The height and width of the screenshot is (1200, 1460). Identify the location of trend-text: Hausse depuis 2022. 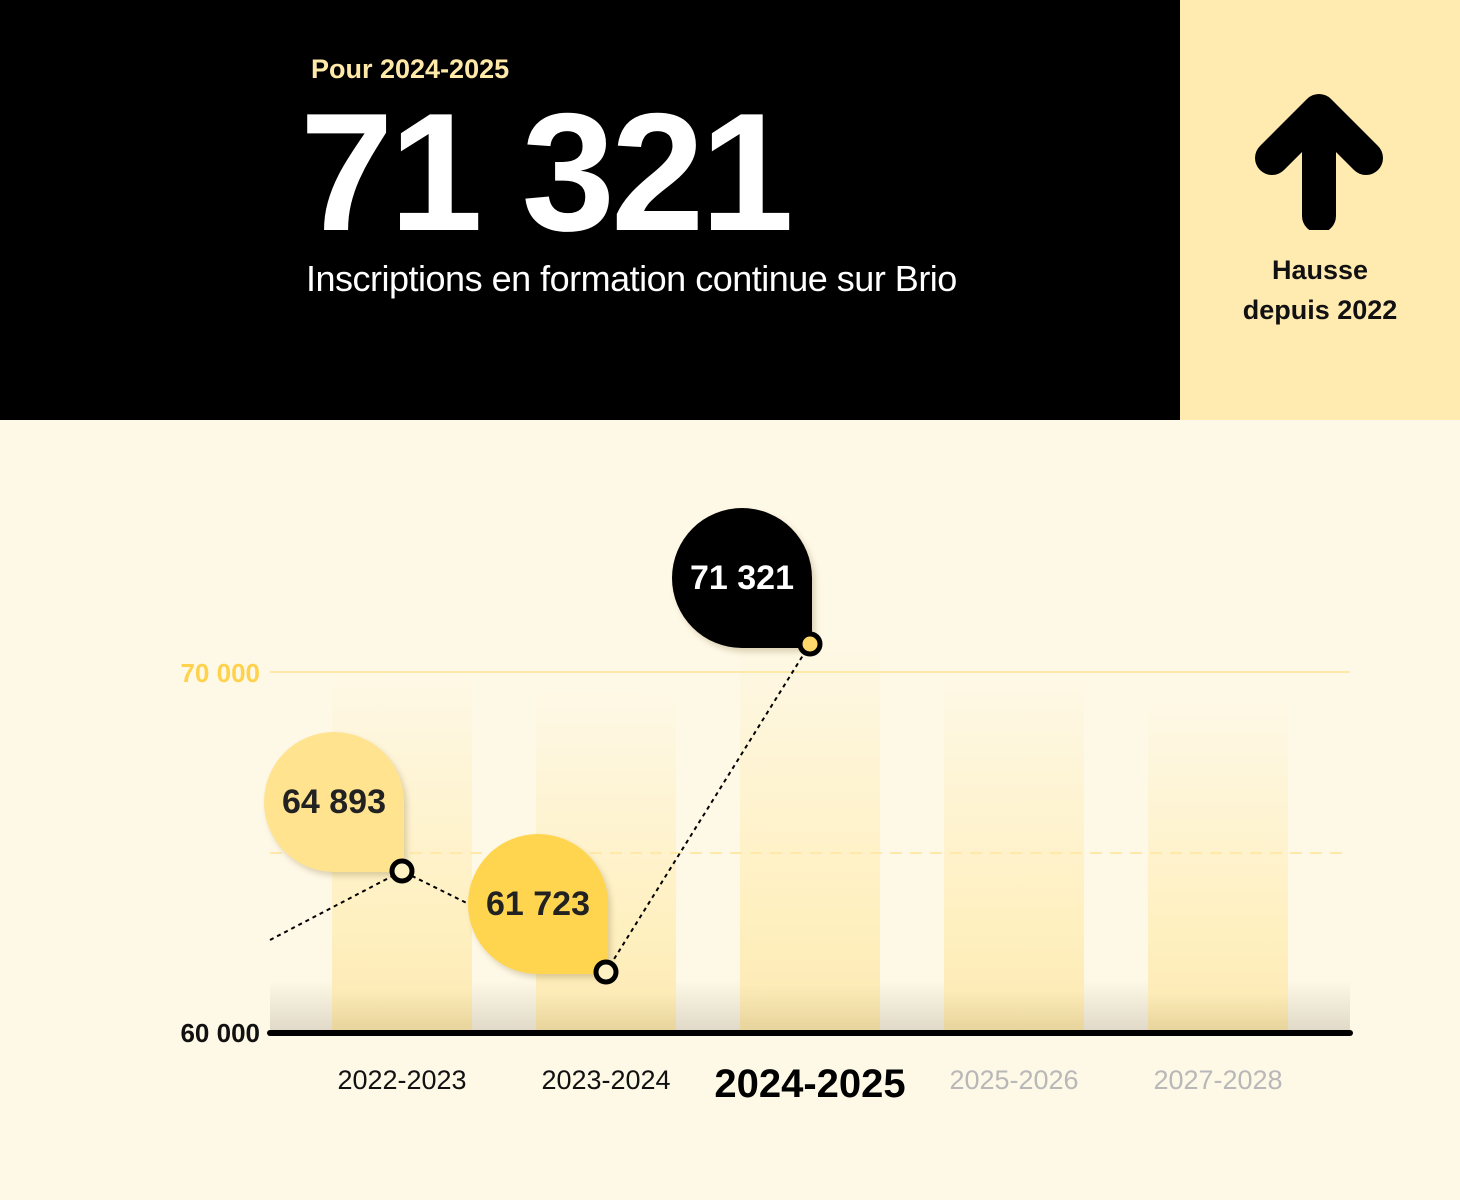
(1320, 290).